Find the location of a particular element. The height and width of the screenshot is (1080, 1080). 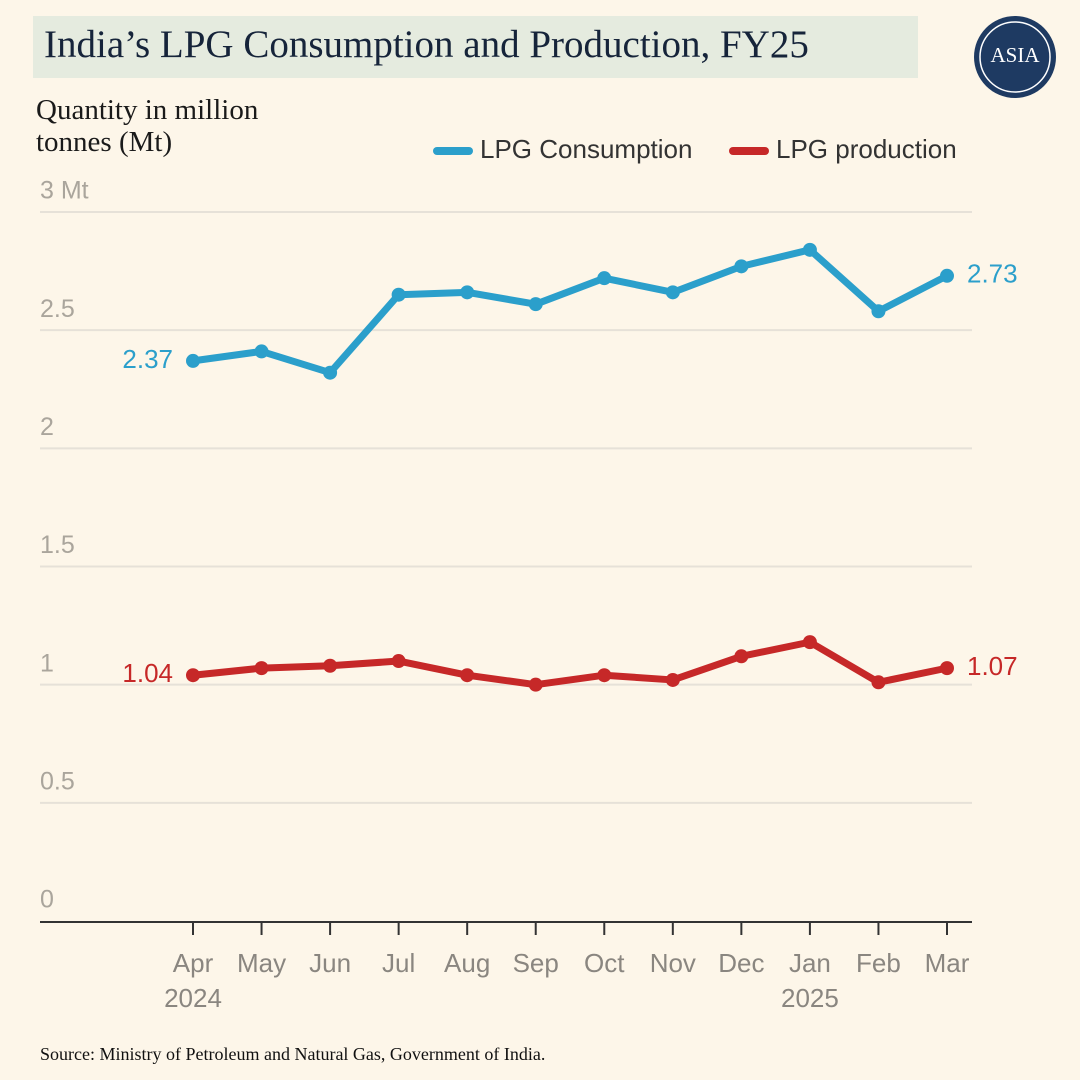

x-tick-label: Jan is located at coordinates (810, 963).